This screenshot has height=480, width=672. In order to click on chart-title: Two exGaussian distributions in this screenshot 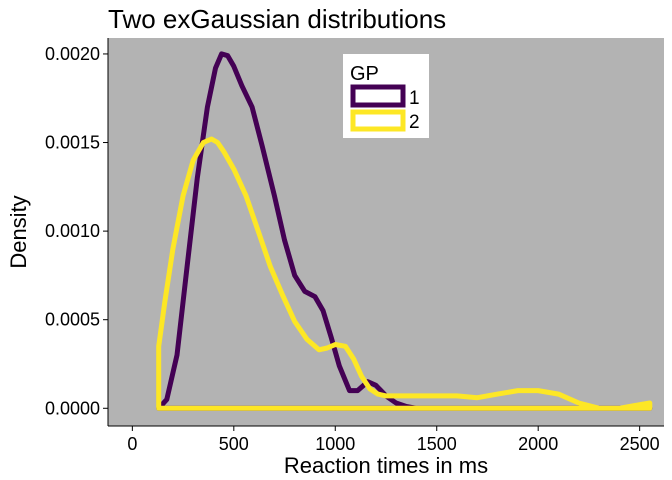, I will do `click(277, 19)`.